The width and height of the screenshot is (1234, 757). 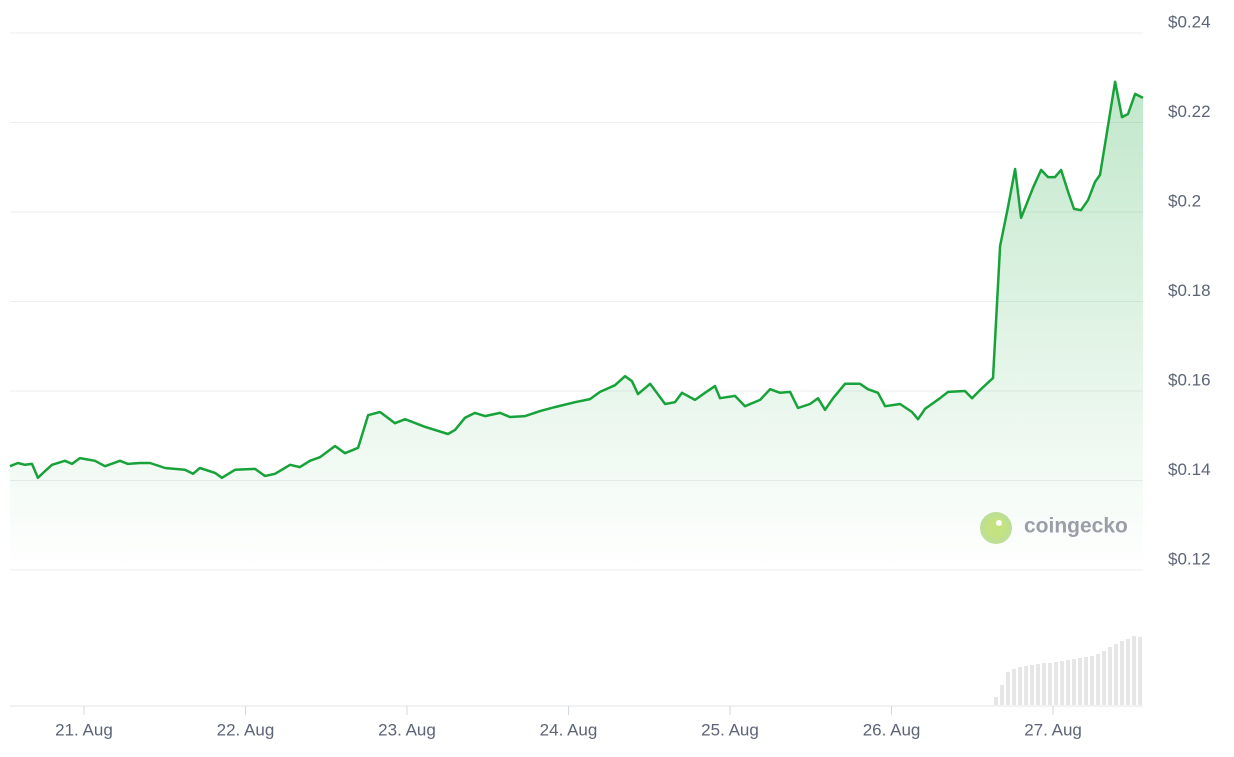 What do you see at coordinates (1189, 111) in the screenshot?
I see `y-tick-label: $0.22` at bounding box center [1189, 111].